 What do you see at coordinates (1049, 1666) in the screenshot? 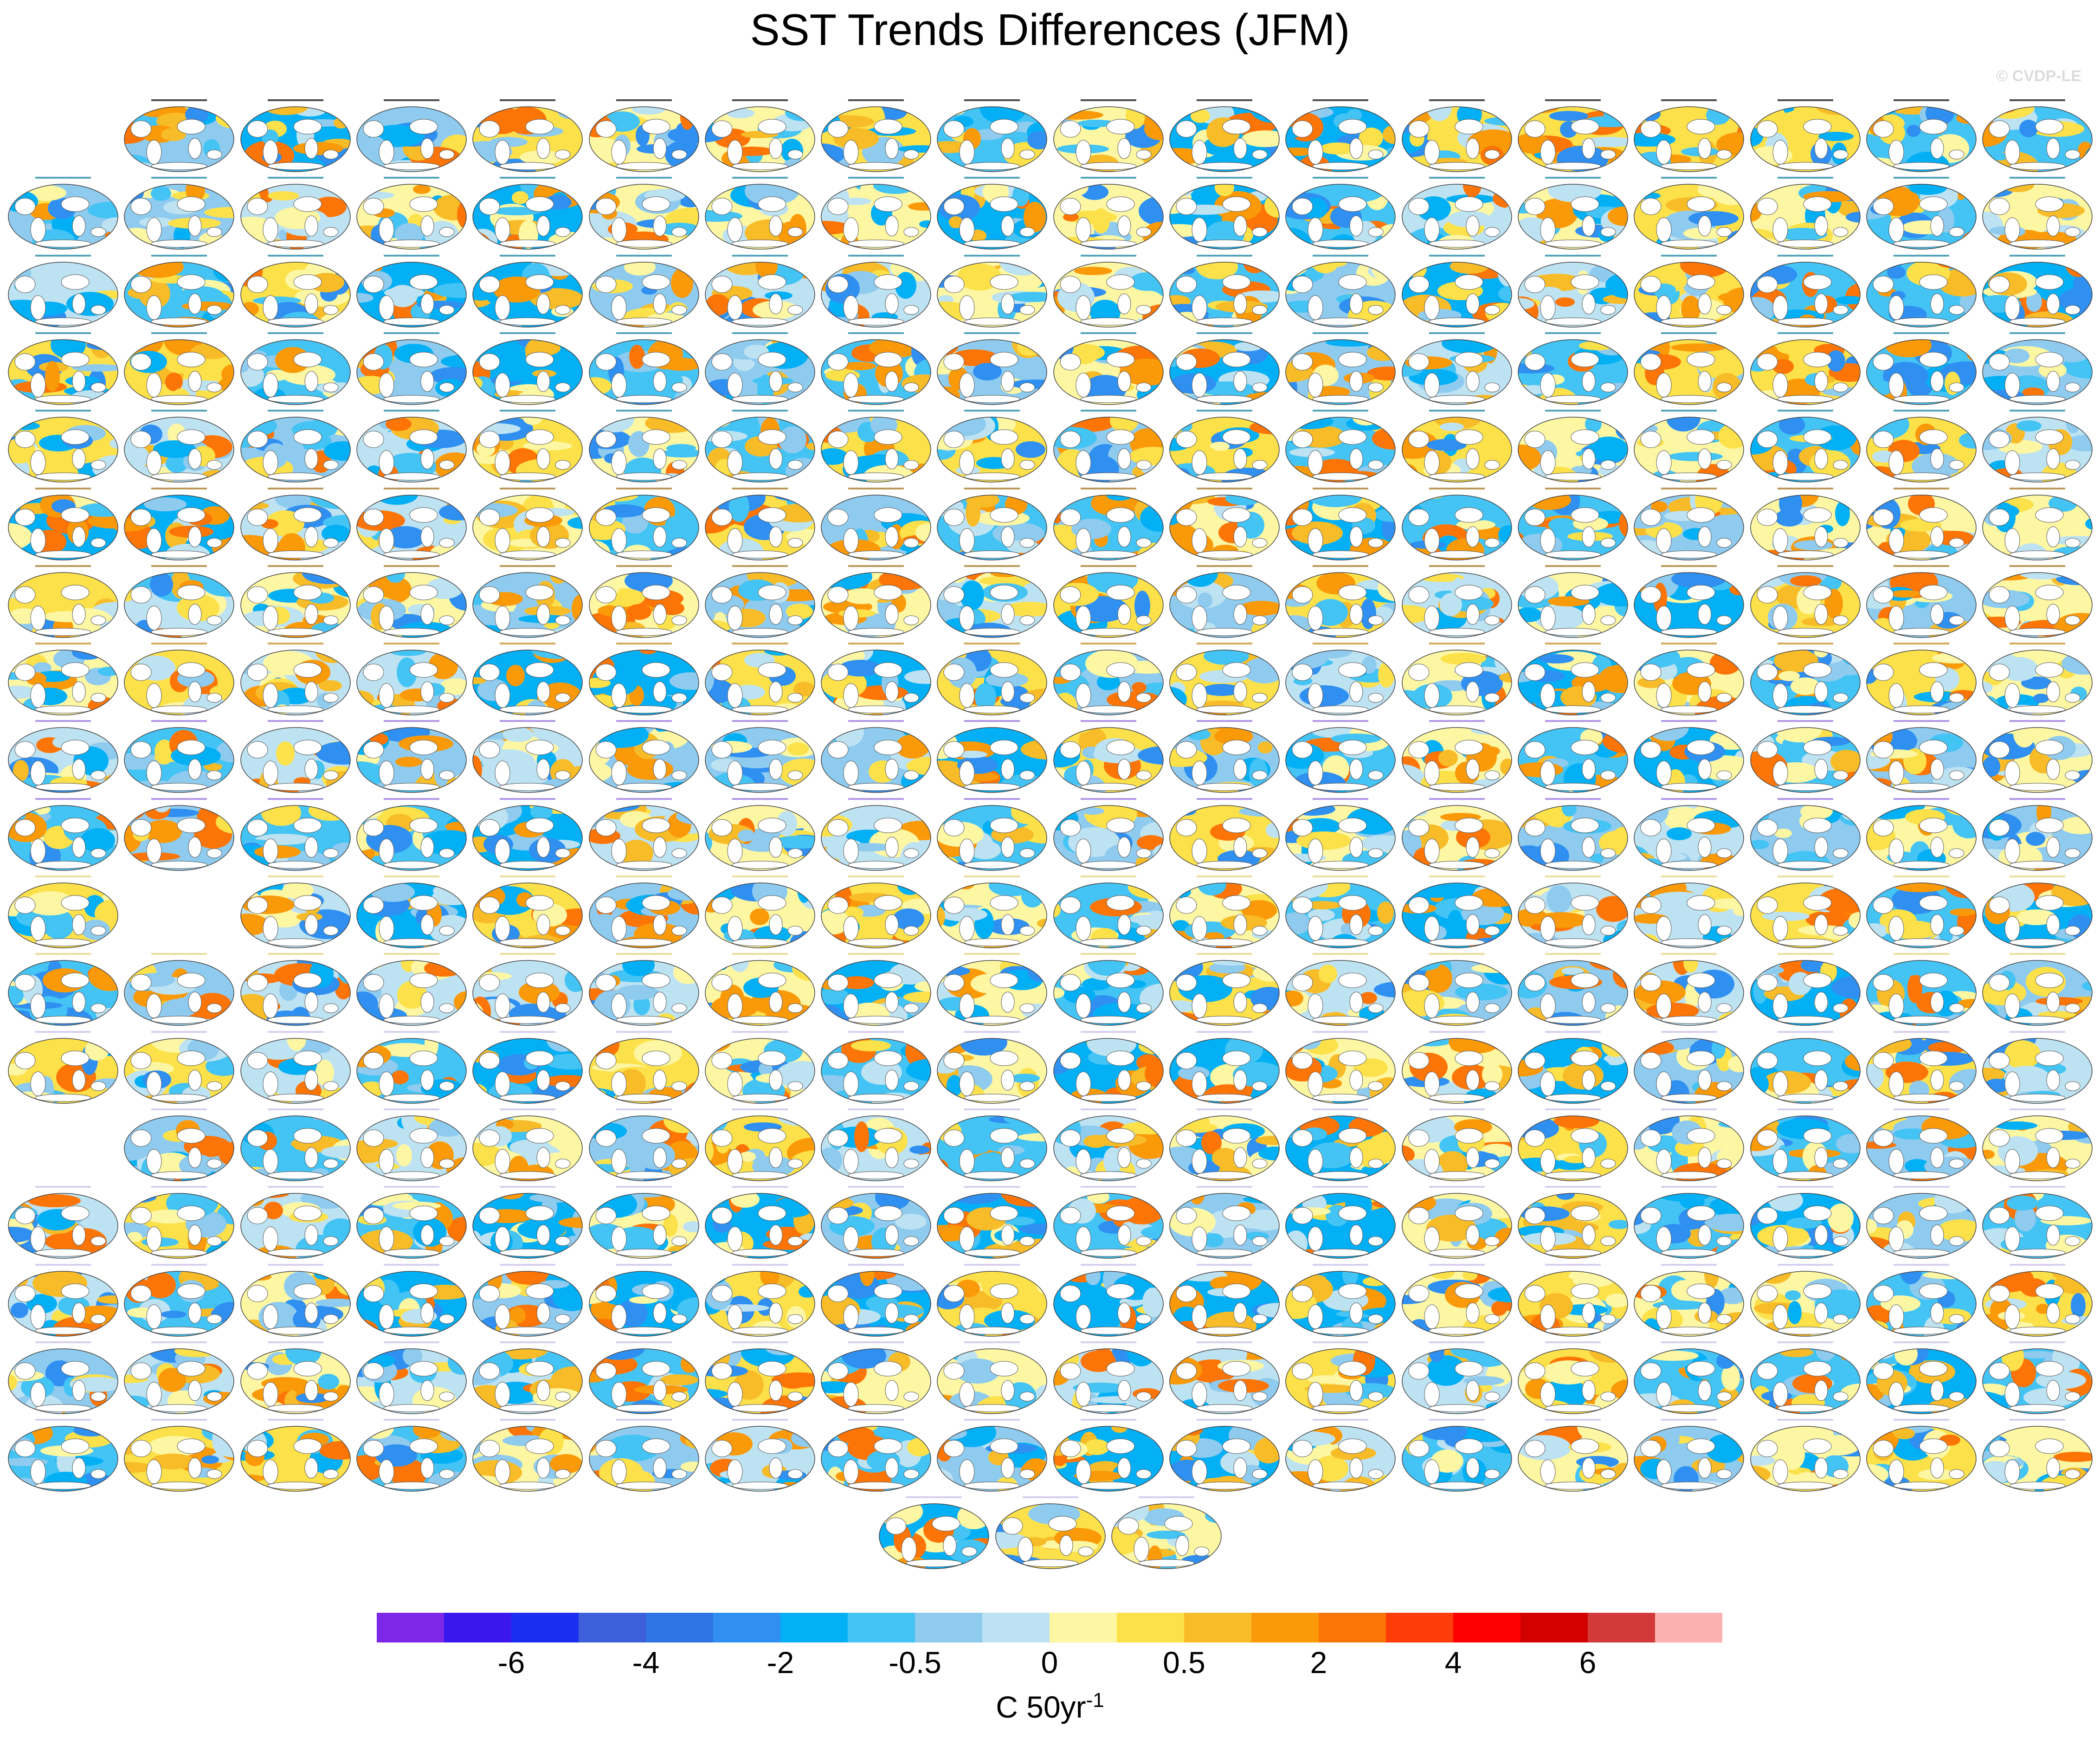
I see `colorbar-labels: -6 -4 -2 -0.5 0 0.5 2 4 6` at bounding box center [1049, 1666].